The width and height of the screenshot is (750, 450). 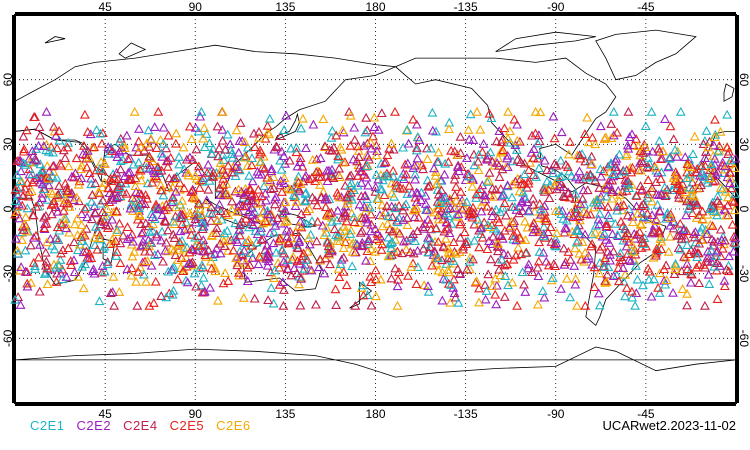 I want to click on legend-item-c2e4: C2E4, so click(x=140, y=425).